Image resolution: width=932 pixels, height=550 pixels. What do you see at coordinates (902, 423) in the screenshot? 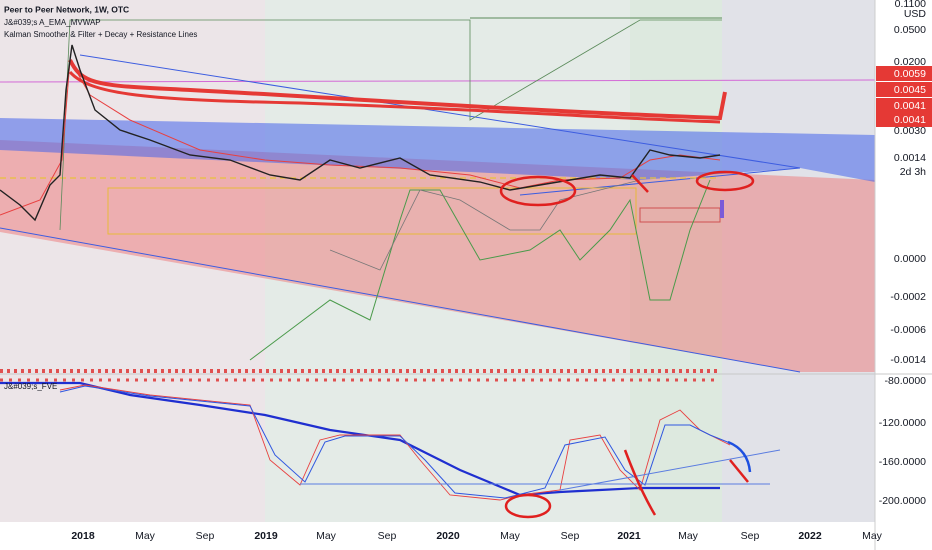
I see `indicator-label: -120.0000` at bounding box center [902, 423].